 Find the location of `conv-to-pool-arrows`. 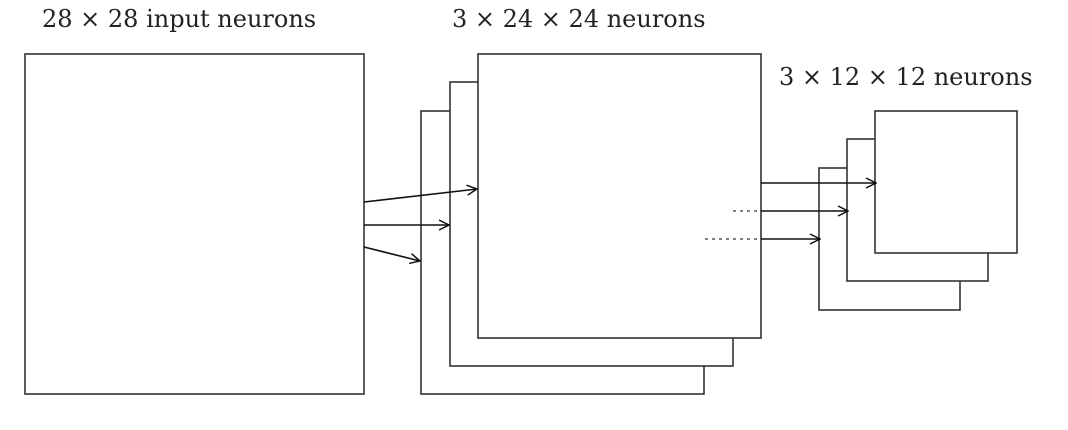

conv-to-pool-arrows is located at coordinates (818, 211).